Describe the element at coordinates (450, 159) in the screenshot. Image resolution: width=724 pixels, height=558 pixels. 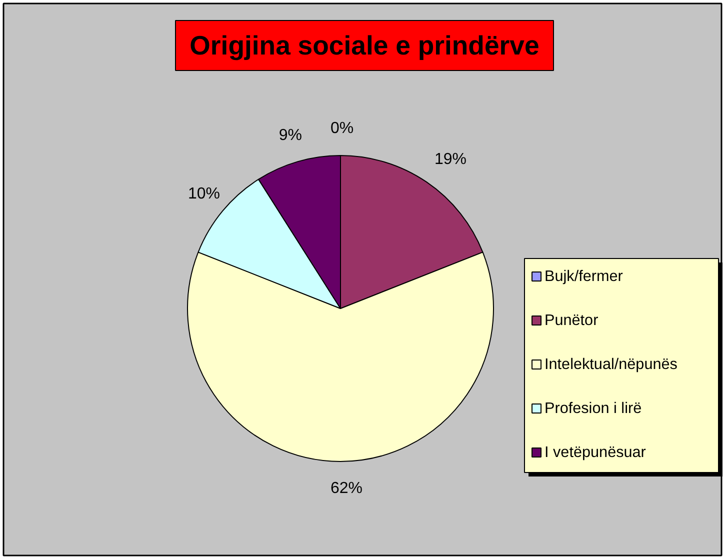
I see `data-label: 19%` at that location.